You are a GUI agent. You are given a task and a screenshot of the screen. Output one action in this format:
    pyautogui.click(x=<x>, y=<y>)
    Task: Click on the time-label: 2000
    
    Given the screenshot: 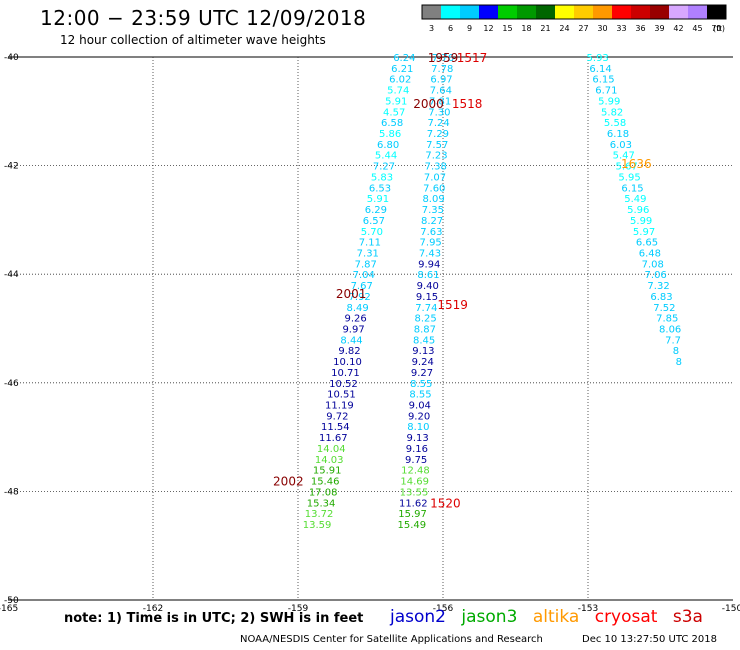 What is the action you would take?
    pyautogui.click(x=428, y=104)
    